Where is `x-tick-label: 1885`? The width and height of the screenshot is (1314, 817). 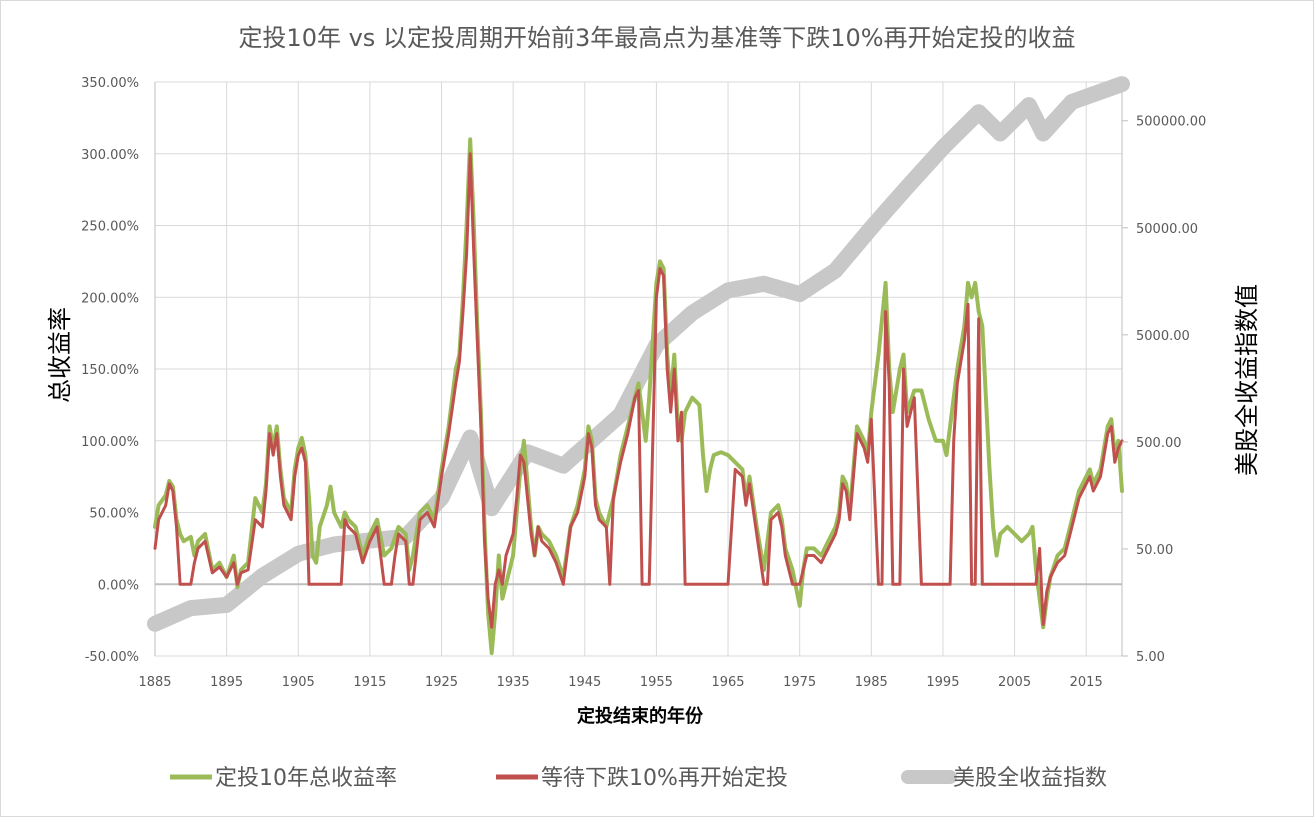
x-tick-label: 1885 is located at coordinates (154, 682).